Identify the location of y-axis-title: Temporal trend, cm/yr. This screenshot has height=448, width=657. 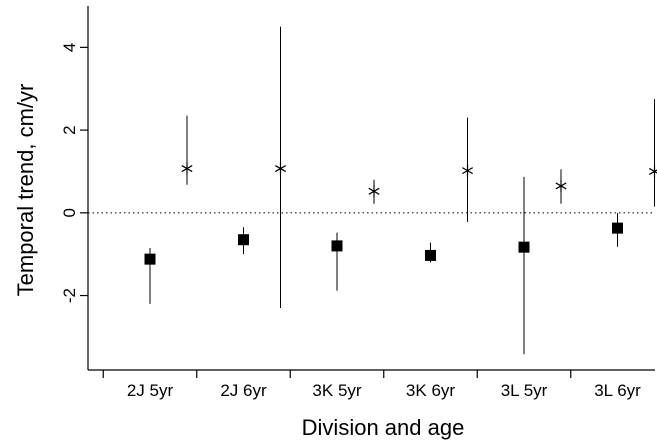
(25, 190).